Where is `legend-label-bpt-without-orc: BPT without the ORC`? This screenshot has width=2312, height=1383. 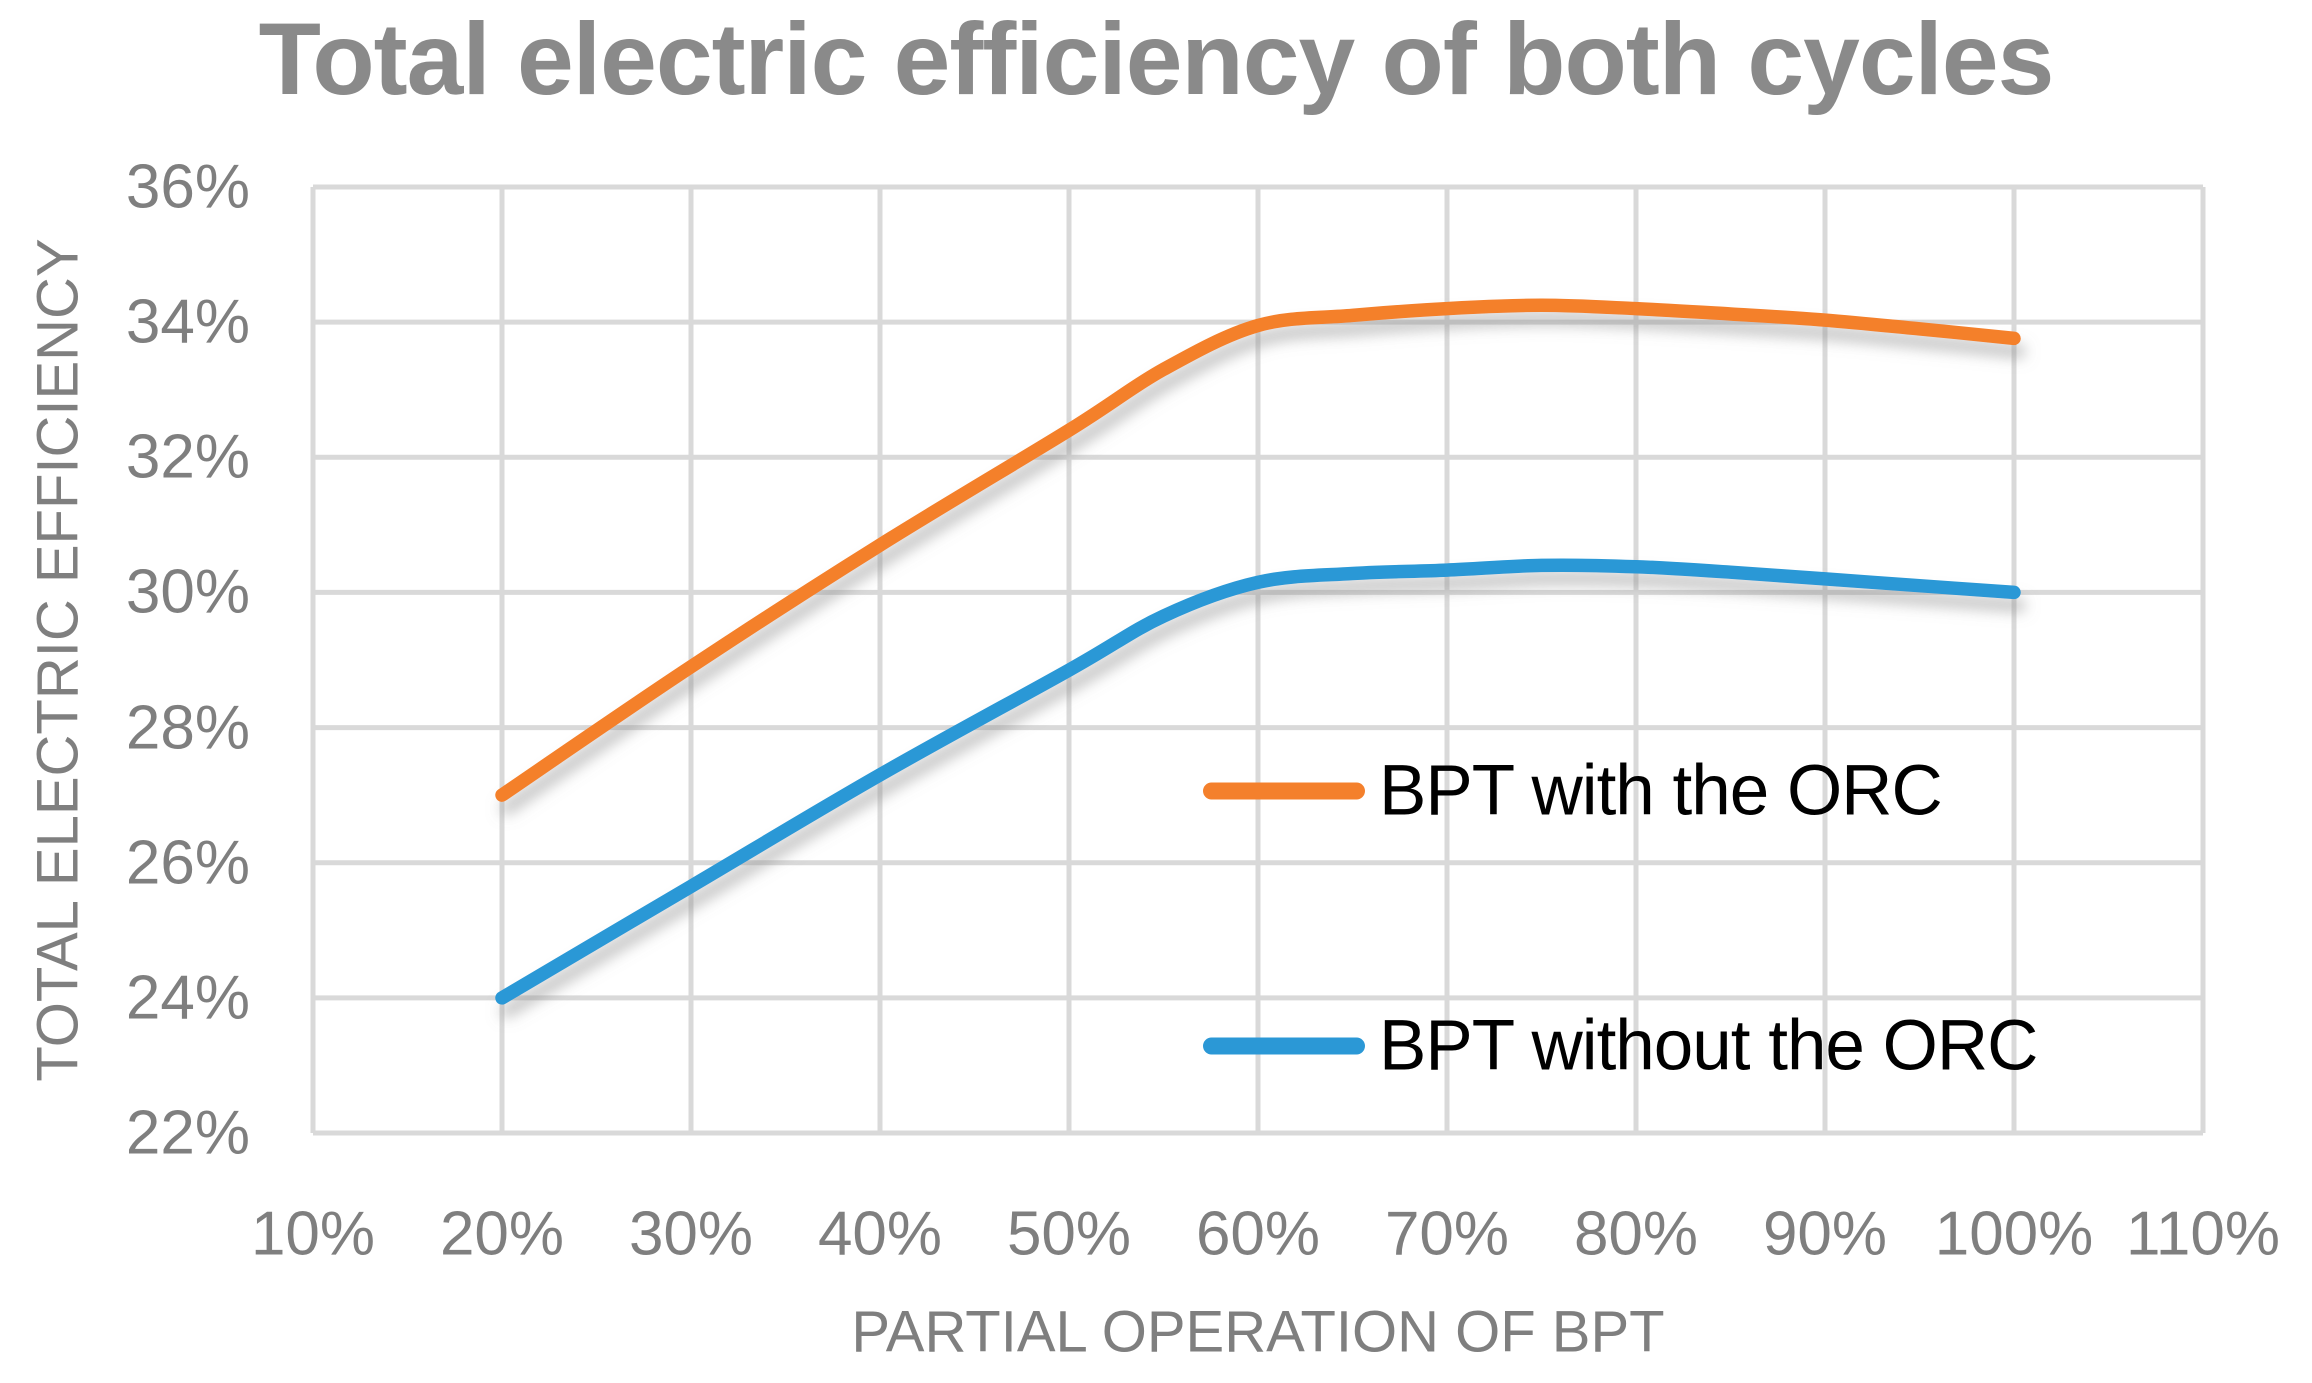
legend-label-bpt-without-orc: BPT without the ORC is located at coordinates (1708, 1046).